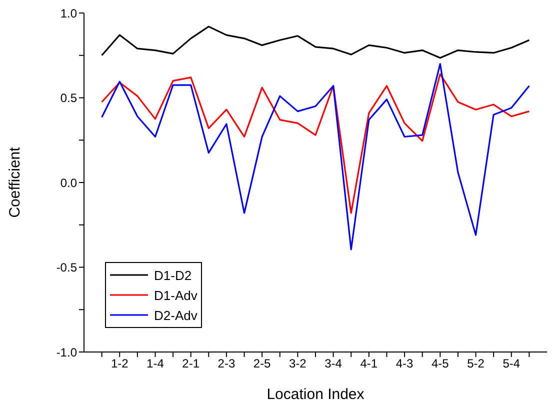 Image resolution: width=555 pixels, height=405 pixels. Describe the element at coordinates (191, 363) in the screenshot. I see `x-tick-label: 2-1` at that location.